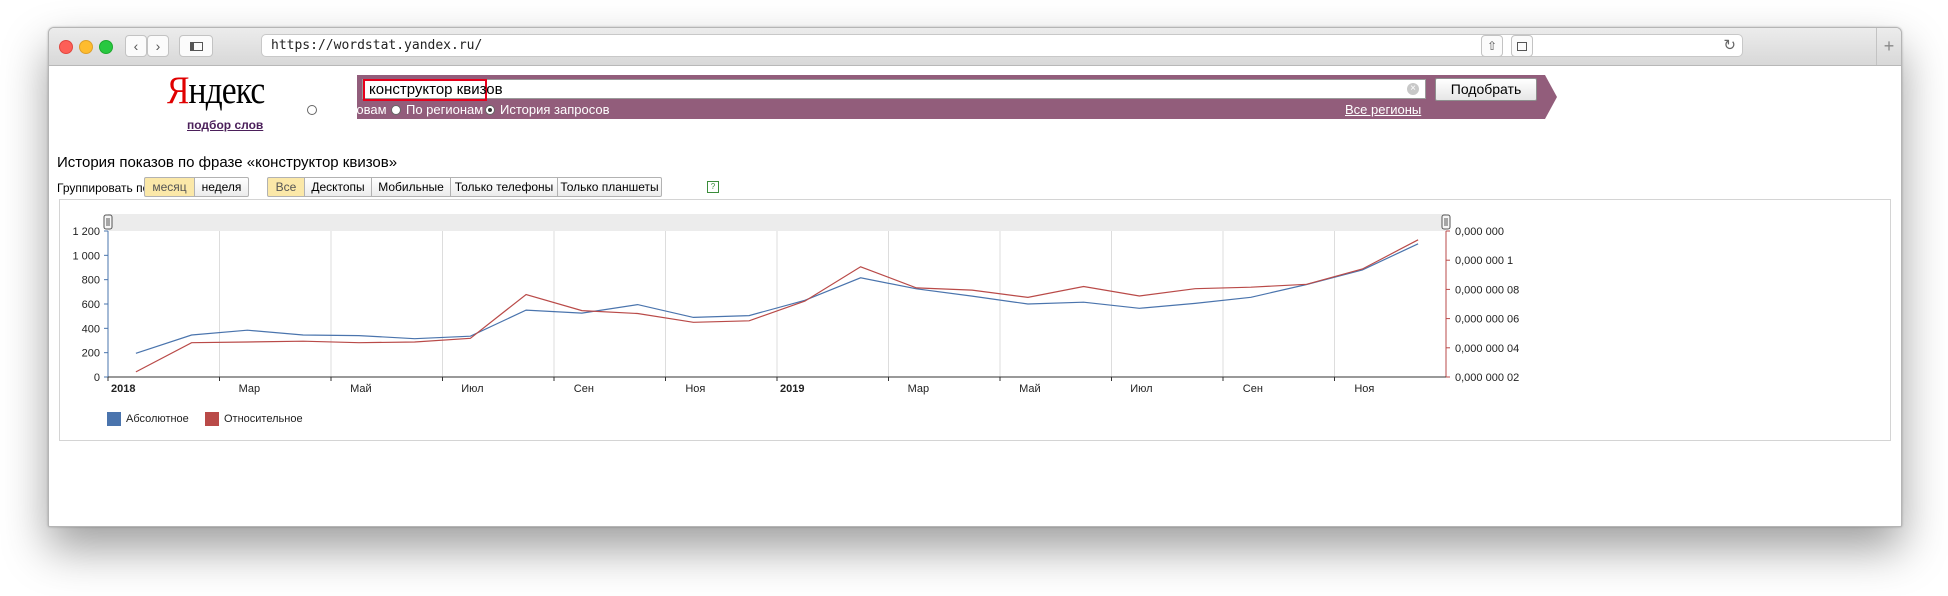 This screenshot has height=596, width=1948. Describe the element at coordinates (148, 419) in the screenshot. I see `legend-absolute: Абсолютное` at that location.